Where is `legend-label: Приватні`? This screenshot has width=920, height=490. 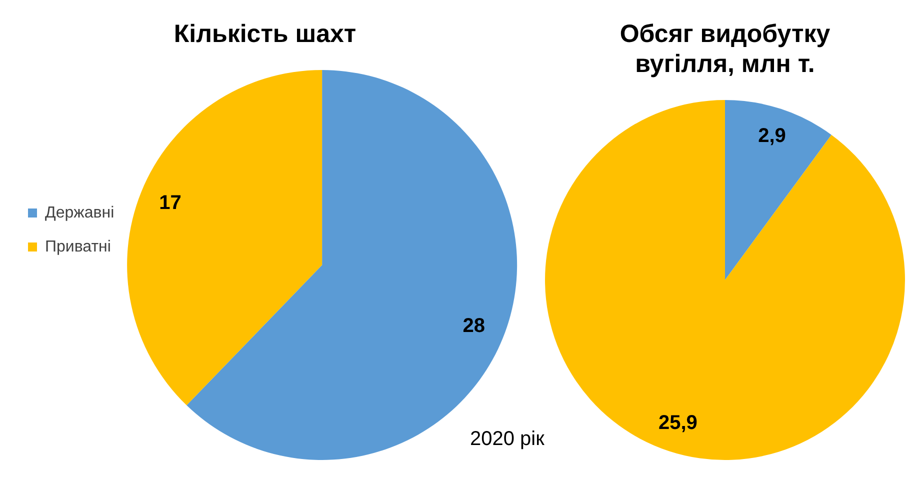
legend-label: Приватні is located at coordinates (78, 247).